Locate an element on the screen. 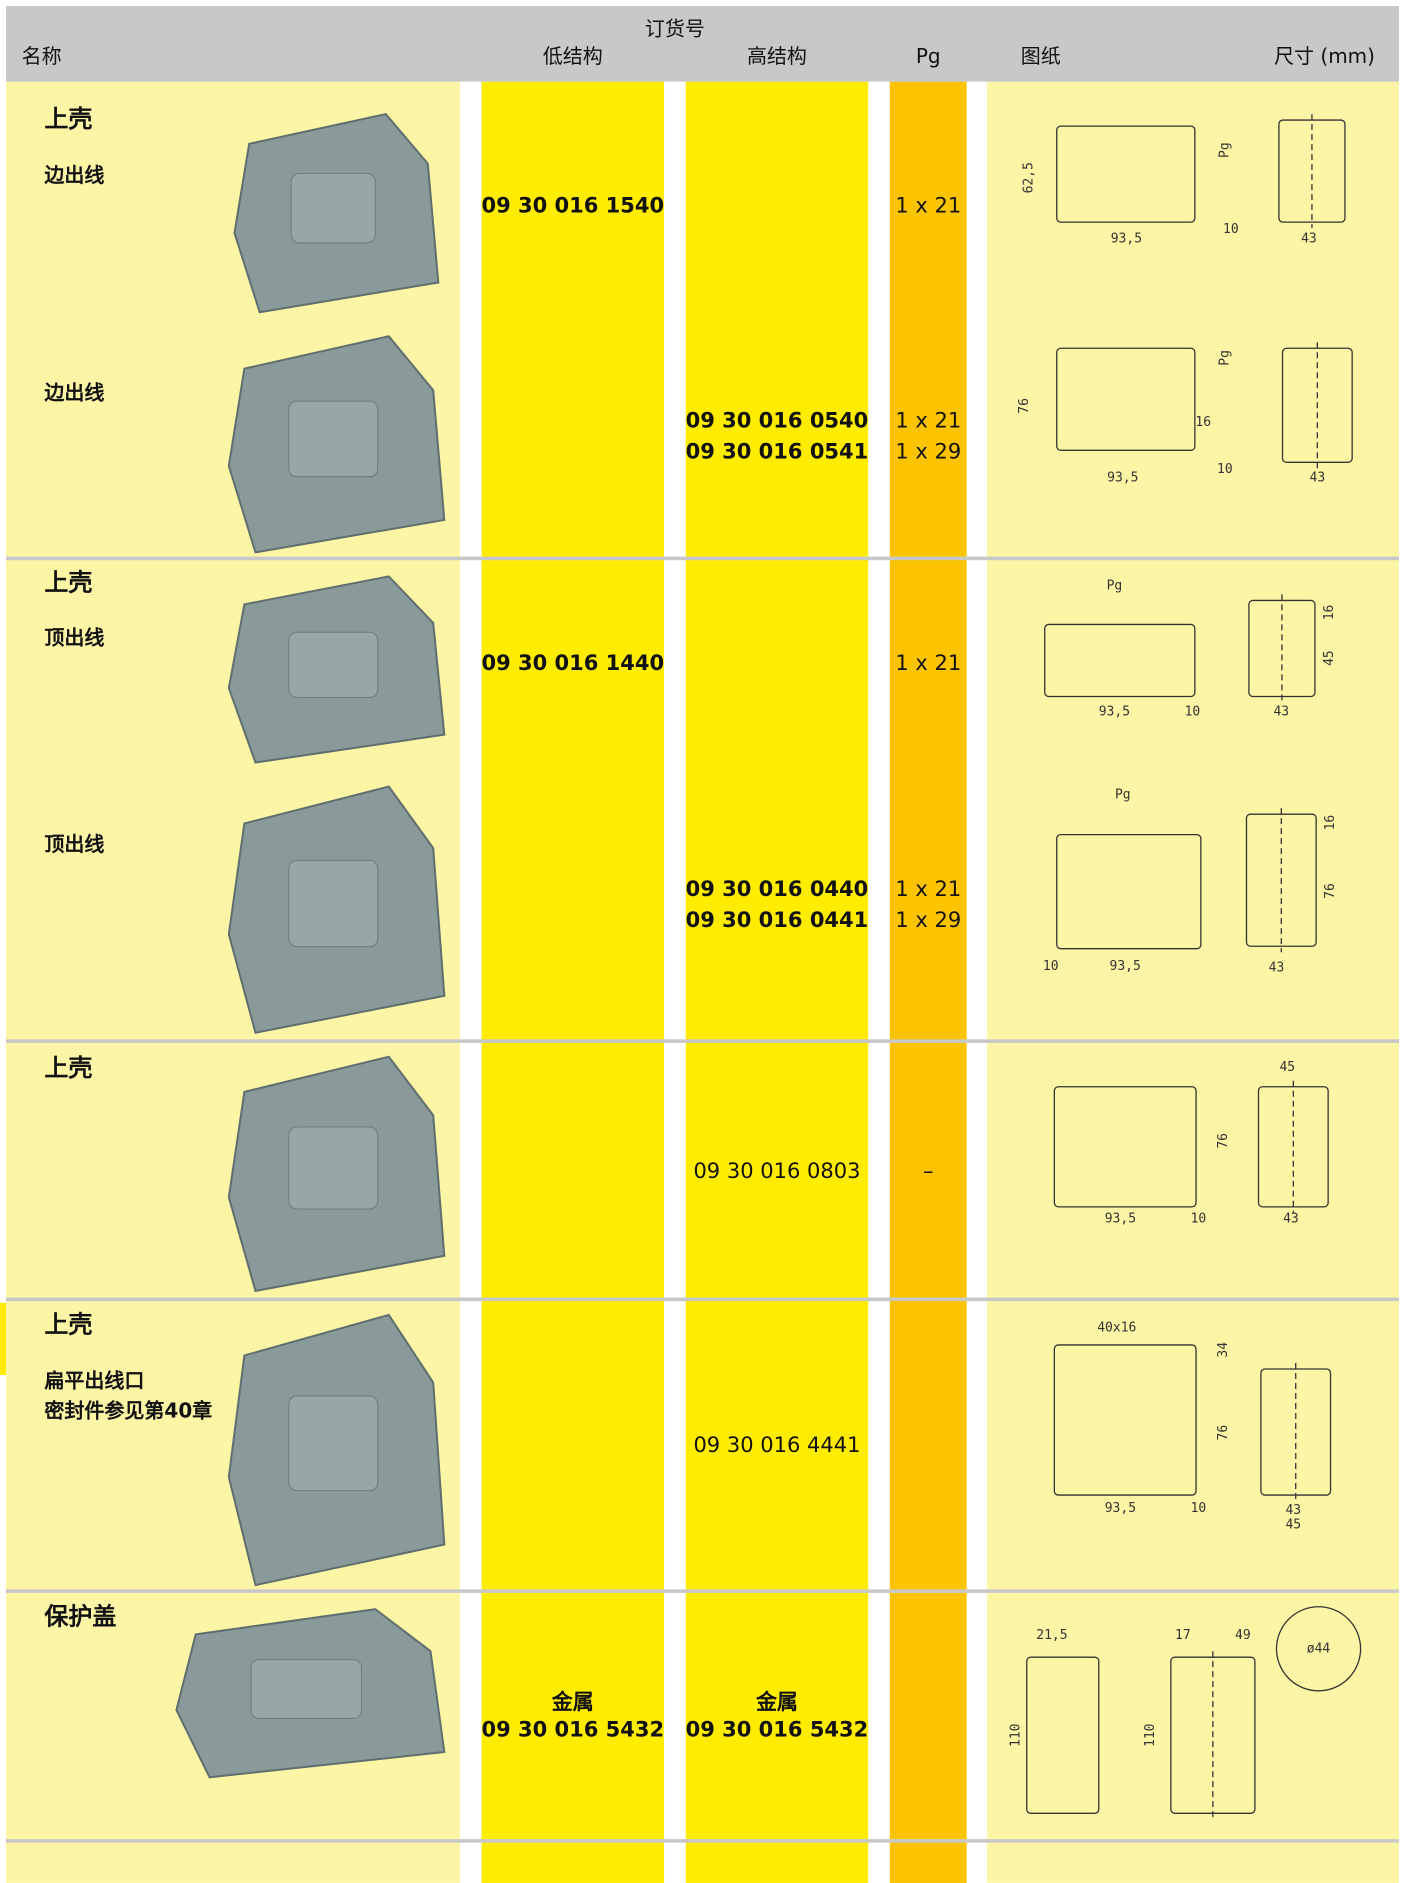  text: 保护盖 is located at coordinates (79, 1617).